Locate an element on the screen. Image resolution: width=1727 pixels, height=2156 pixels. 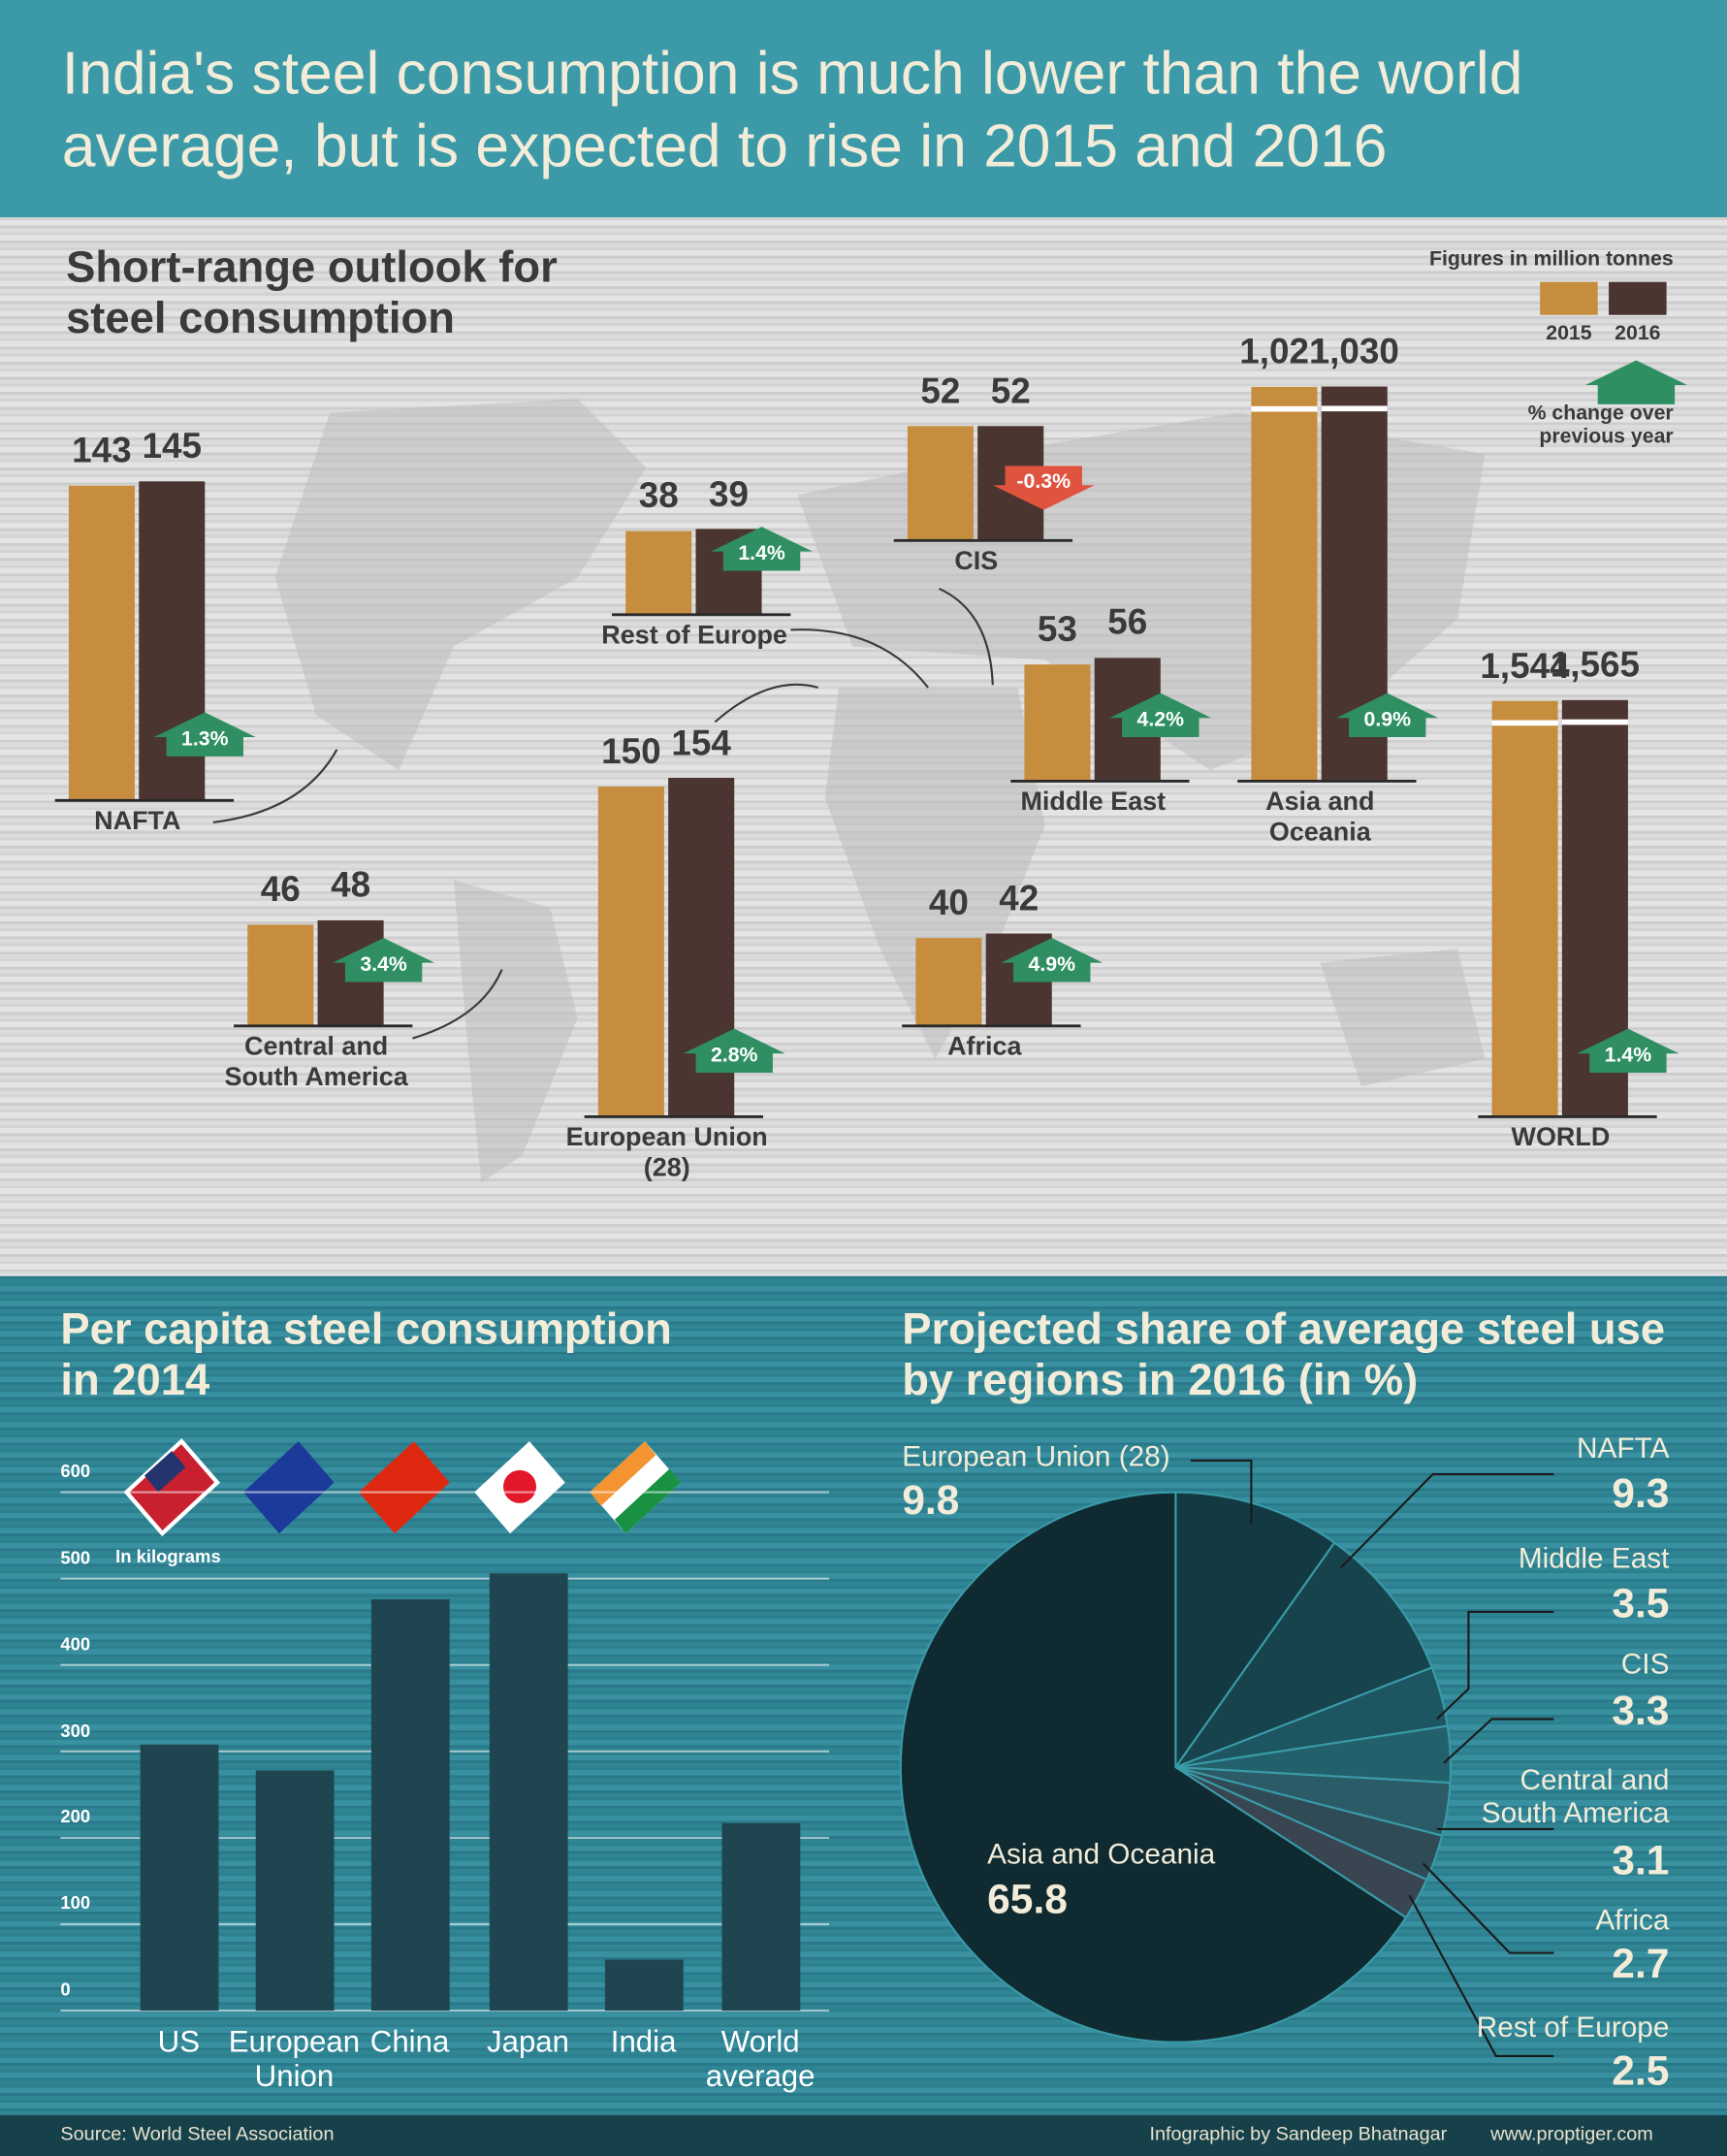
change-label: 3.4% is located at coordinates (383, 964).